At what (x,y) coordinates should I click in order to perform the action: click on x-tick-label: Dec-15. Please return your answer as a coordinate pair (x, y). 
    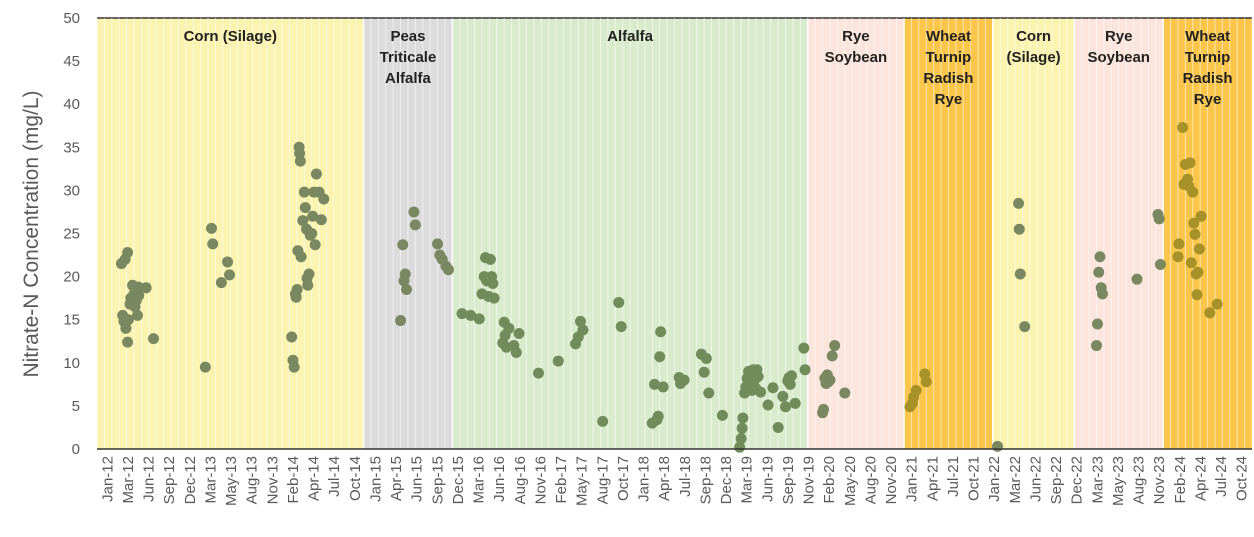
    Looking at the image, I should click on (458, 480).